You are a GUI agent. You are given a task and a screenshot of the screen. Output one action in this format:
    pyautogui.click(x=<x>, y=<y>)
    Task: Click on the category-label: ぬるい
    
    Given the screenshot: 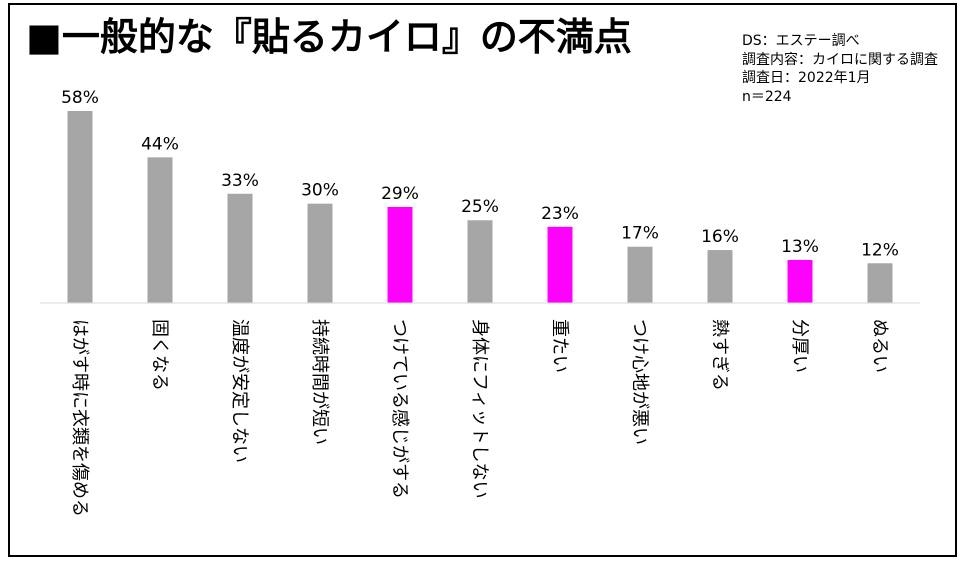 What is the action you would take?
    pyautogui.click(x=879, y=346)
    